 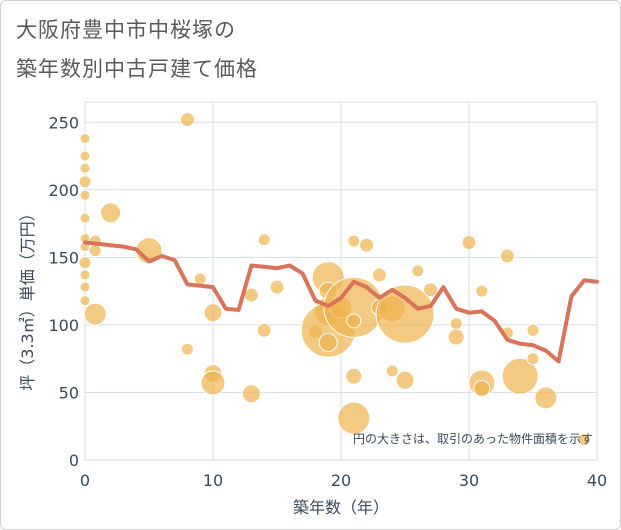 I want to click on y-axis-label: 坪（3.3㎡）単価（万円）, so click(x=27, y=297).